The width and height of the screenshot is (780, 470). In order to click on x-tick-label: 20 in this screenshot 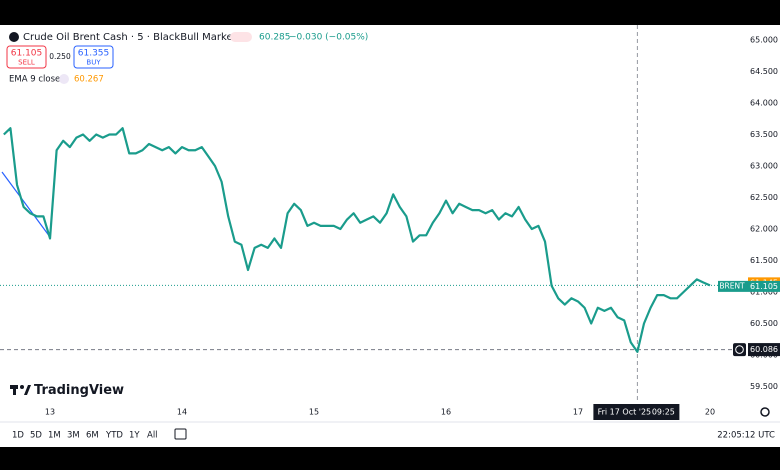, I will do `click(710, 412)`.